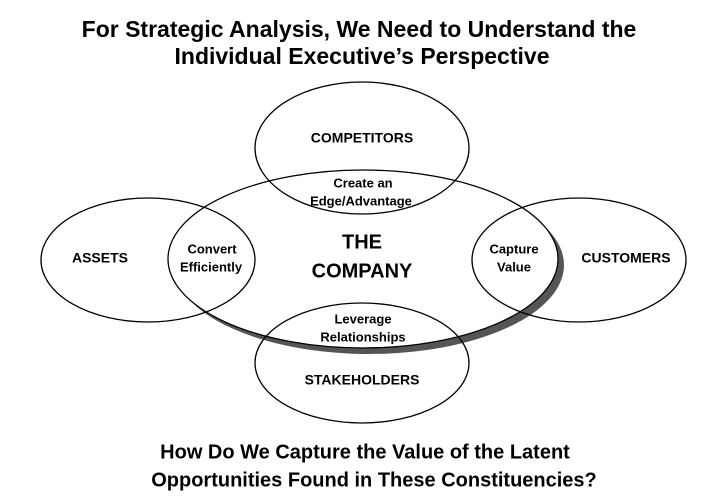  Describe the element at coordinates (362, 148) in the screenshot. I see `competitors-ellipse` at that location.